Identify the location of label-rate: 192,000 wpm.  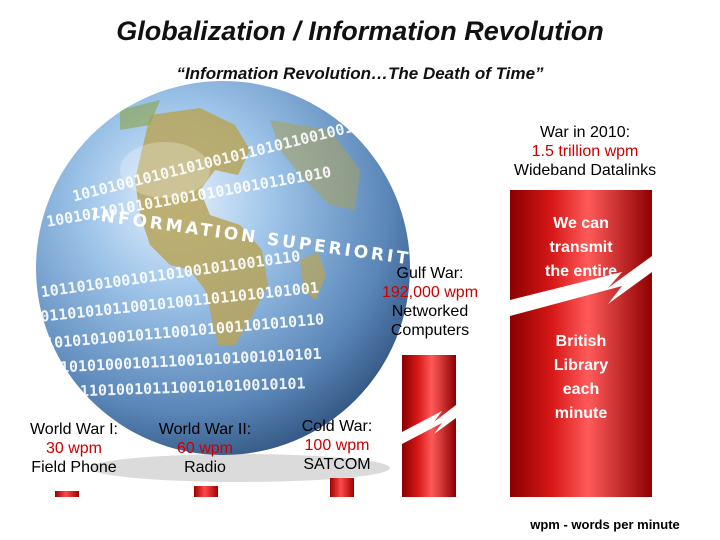
(430, 292).